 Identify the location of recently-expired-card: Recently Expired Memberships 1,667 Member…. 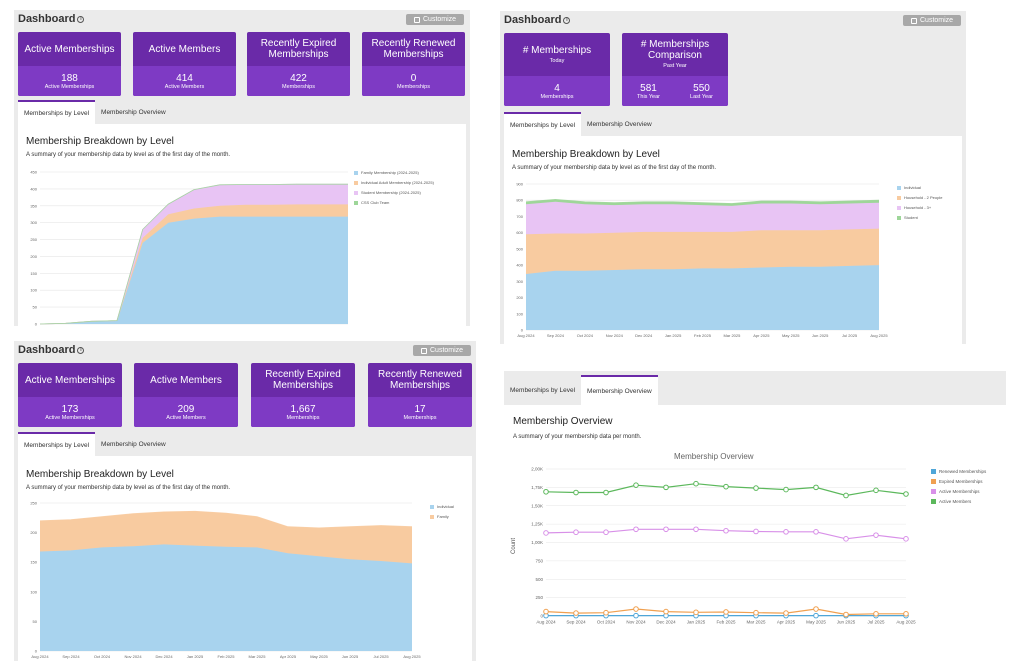
(303, 395).